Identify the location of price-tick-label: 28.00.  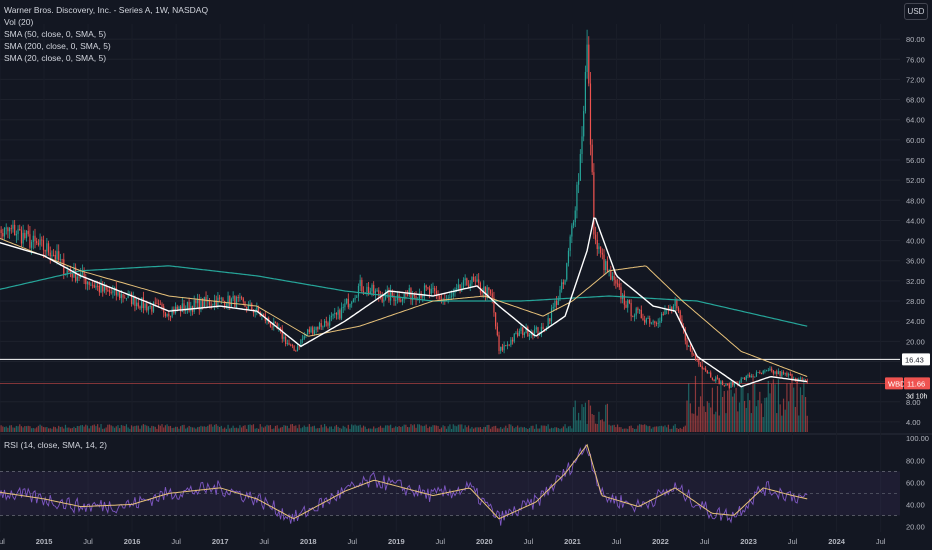
(915, 301).